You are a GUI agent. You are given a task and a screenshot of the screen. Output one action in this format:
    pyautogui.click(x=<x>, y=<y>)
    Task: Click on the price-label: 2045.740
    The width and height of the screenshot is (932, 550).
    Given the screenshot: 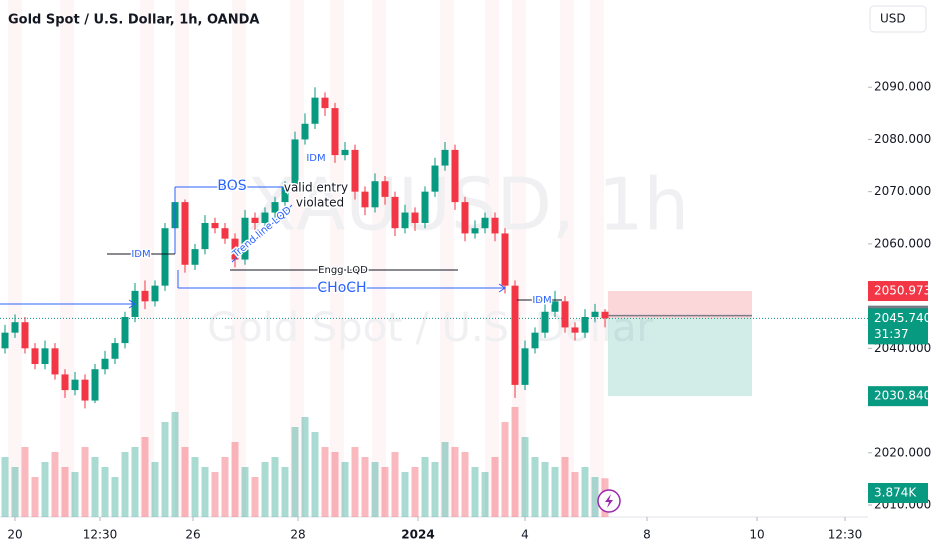 What is the action you would take?
    pyautogui.click(x=902, y=318)
    